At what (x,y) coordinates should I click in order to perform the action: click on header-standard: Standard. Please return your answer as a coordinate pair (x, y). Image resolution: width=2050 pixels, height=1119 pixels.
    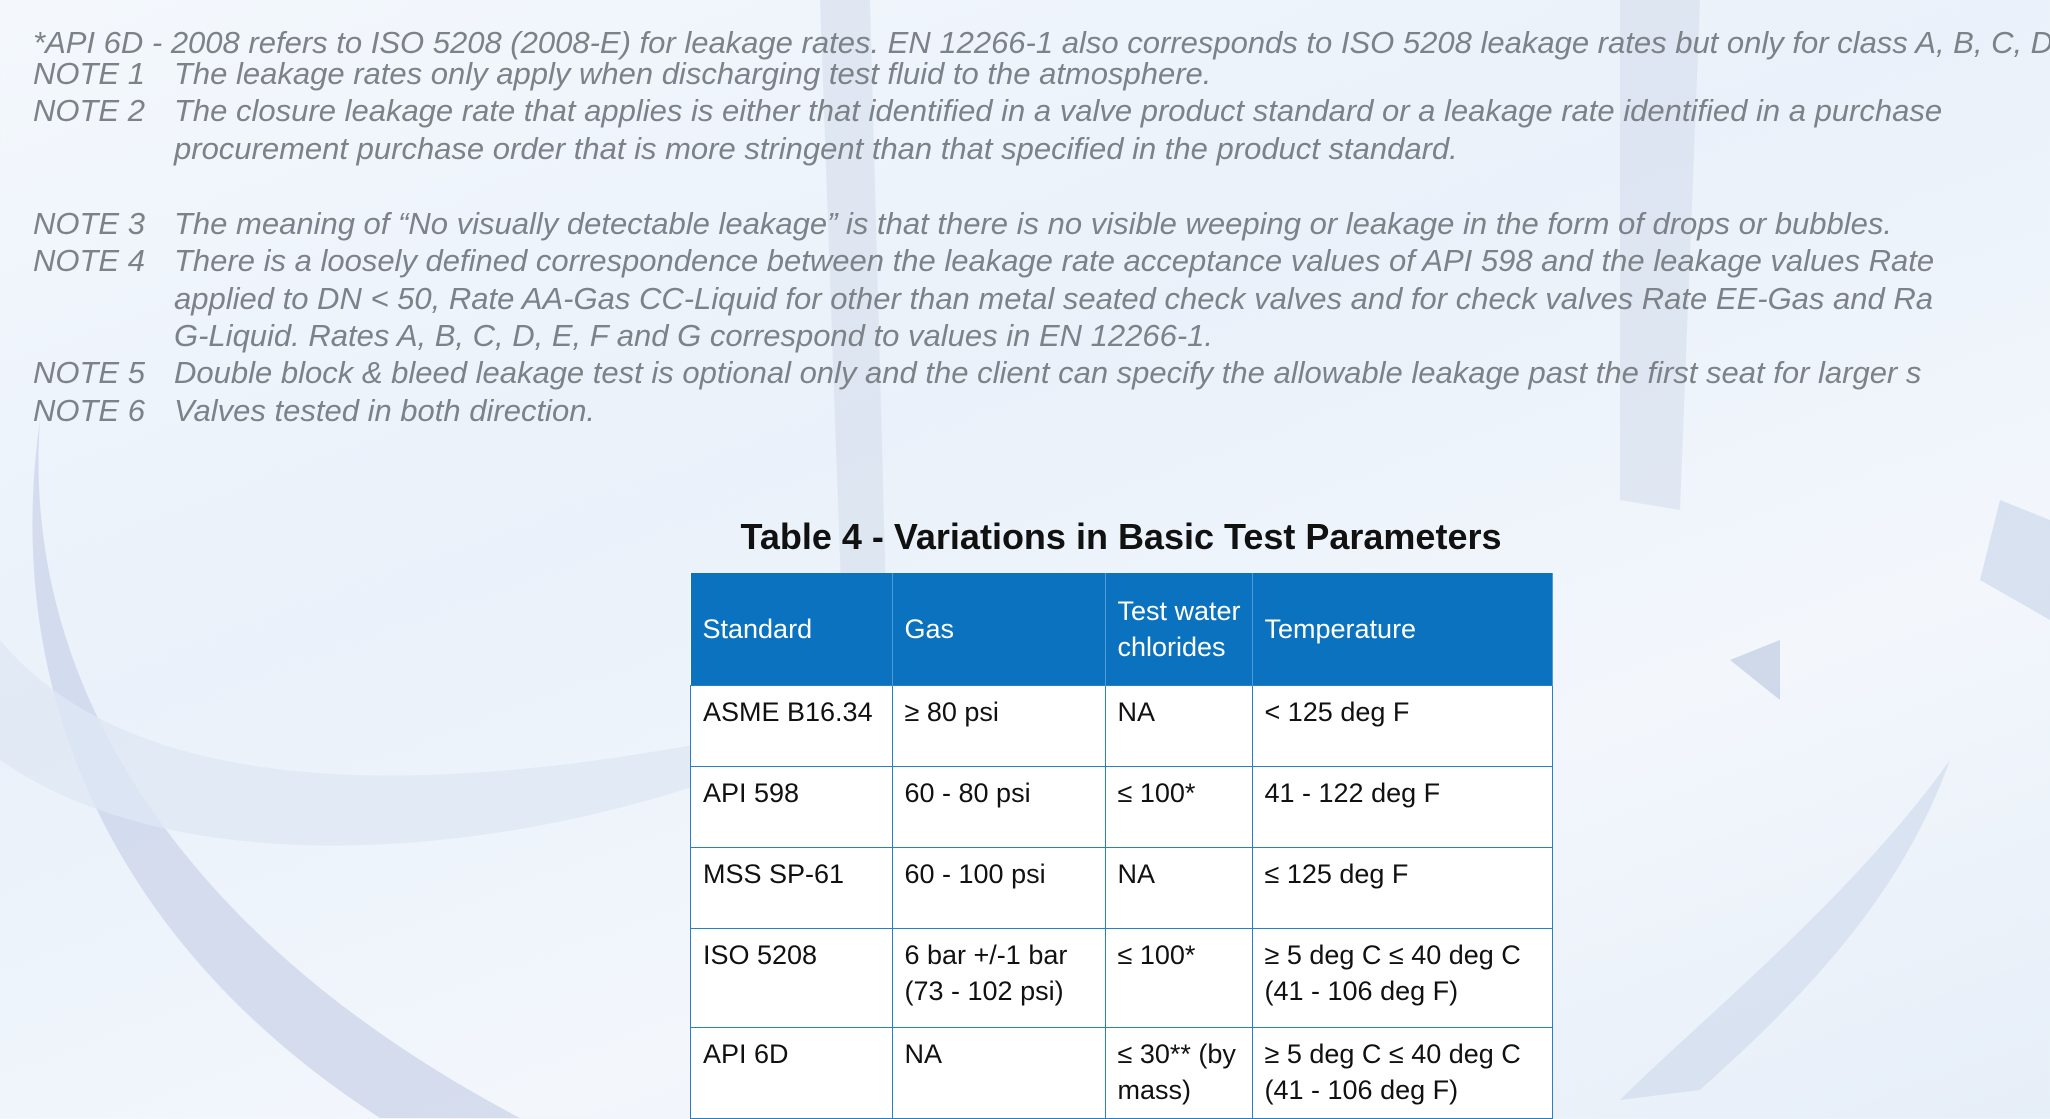
    Looking at the image, I should click on (791, 629).